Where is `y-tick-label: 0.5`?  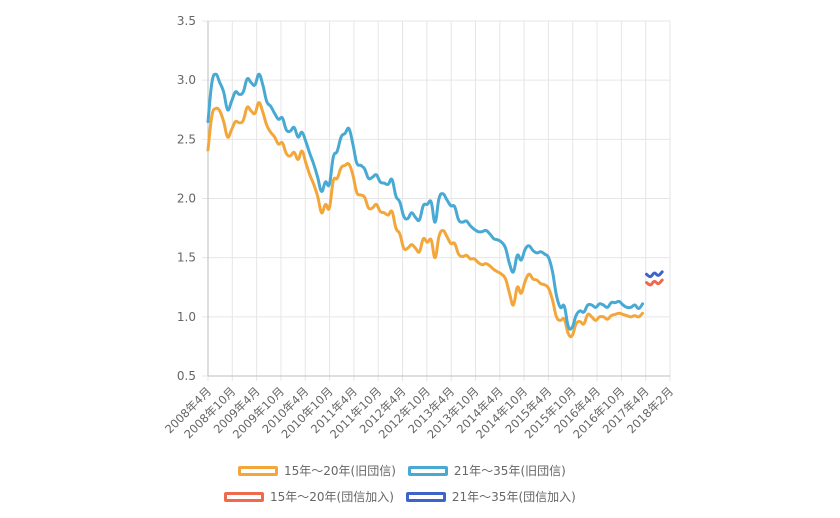 y-tick-label: 0.5 is located at coordinates (186, 376).